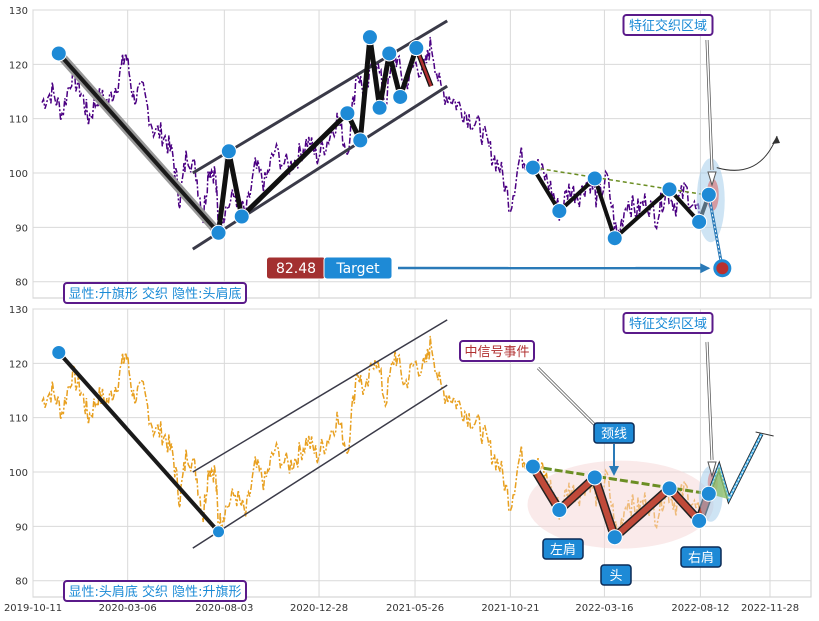  I want to click on bottom-signal-pointer-inner, so click(570, 400).